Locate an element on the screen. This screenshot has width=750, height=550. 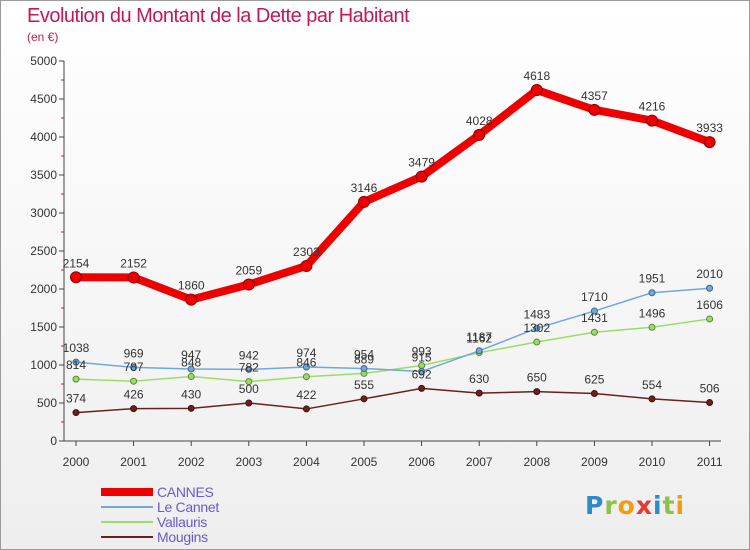
data-label: 814 is located at coordinates (76, 365).